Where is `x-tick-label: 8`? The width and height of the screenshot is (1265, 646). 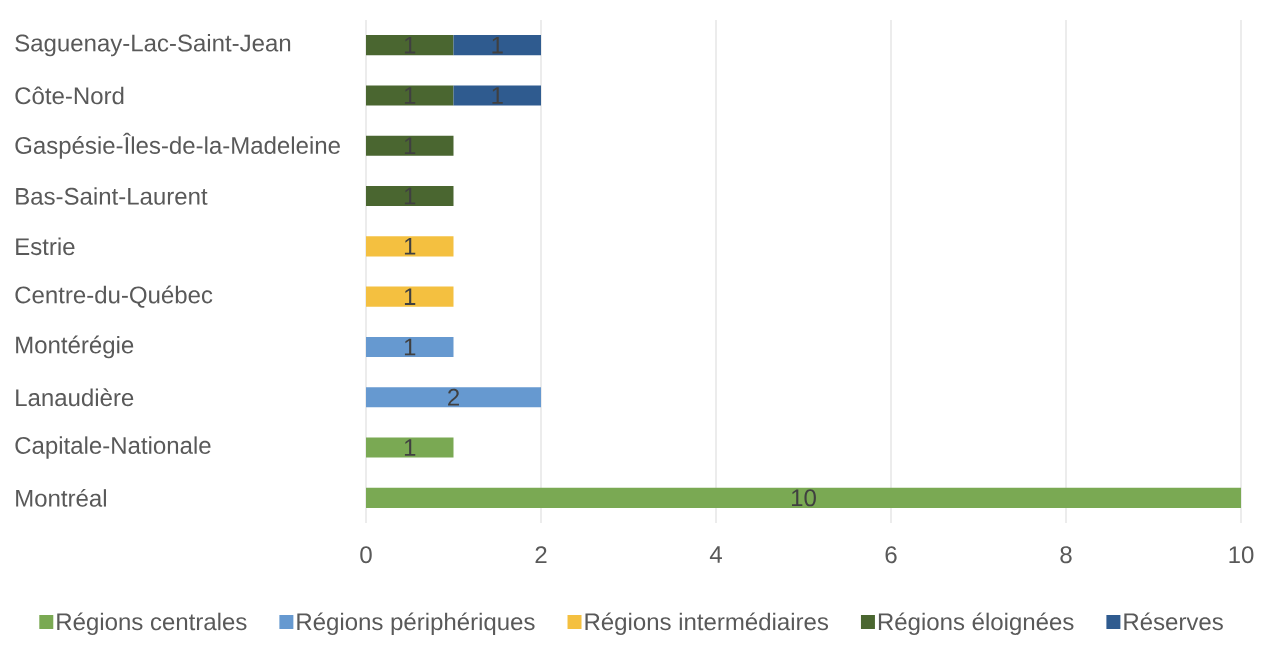
x-tick-label: 8 is located at coordinates (1066, 555).